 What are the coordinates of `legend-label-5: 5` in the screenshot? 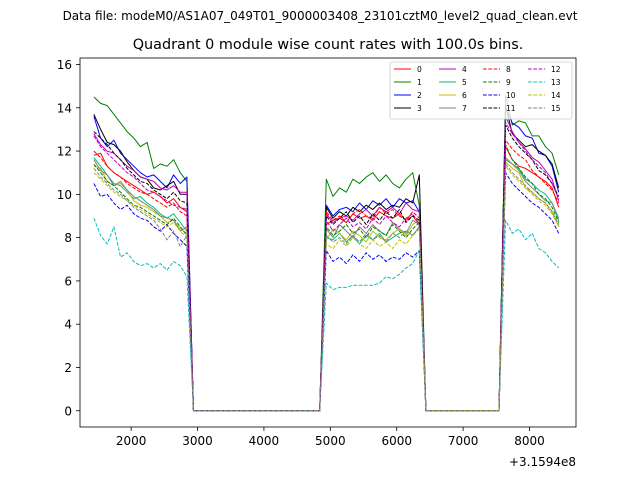 It's located at (464, 82).